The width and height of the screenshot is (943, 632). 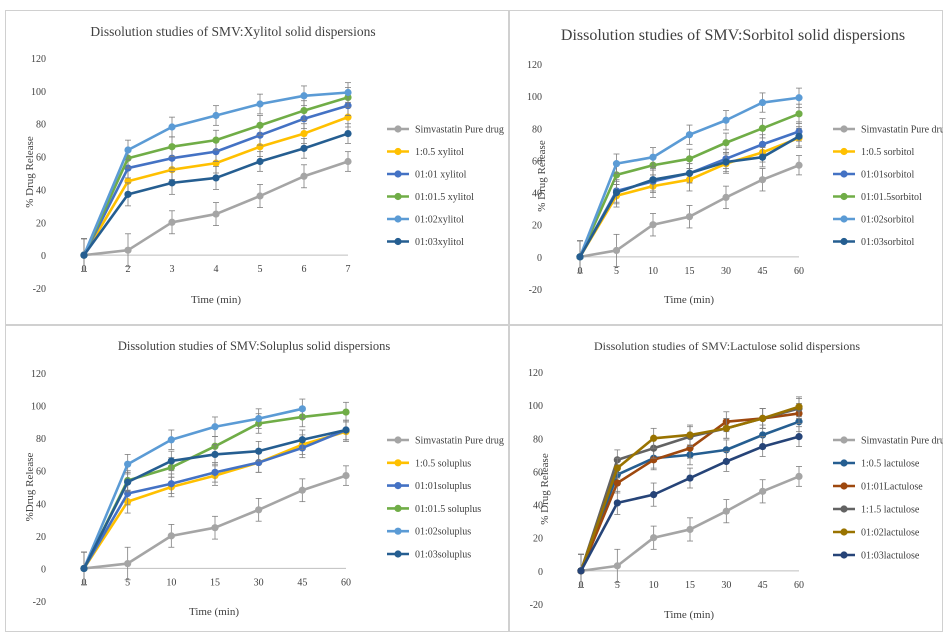 What do you see at coordinates (216, 269) in the screenshot?
I see `x-tick-label: 4` at bounding box center [216, 269].